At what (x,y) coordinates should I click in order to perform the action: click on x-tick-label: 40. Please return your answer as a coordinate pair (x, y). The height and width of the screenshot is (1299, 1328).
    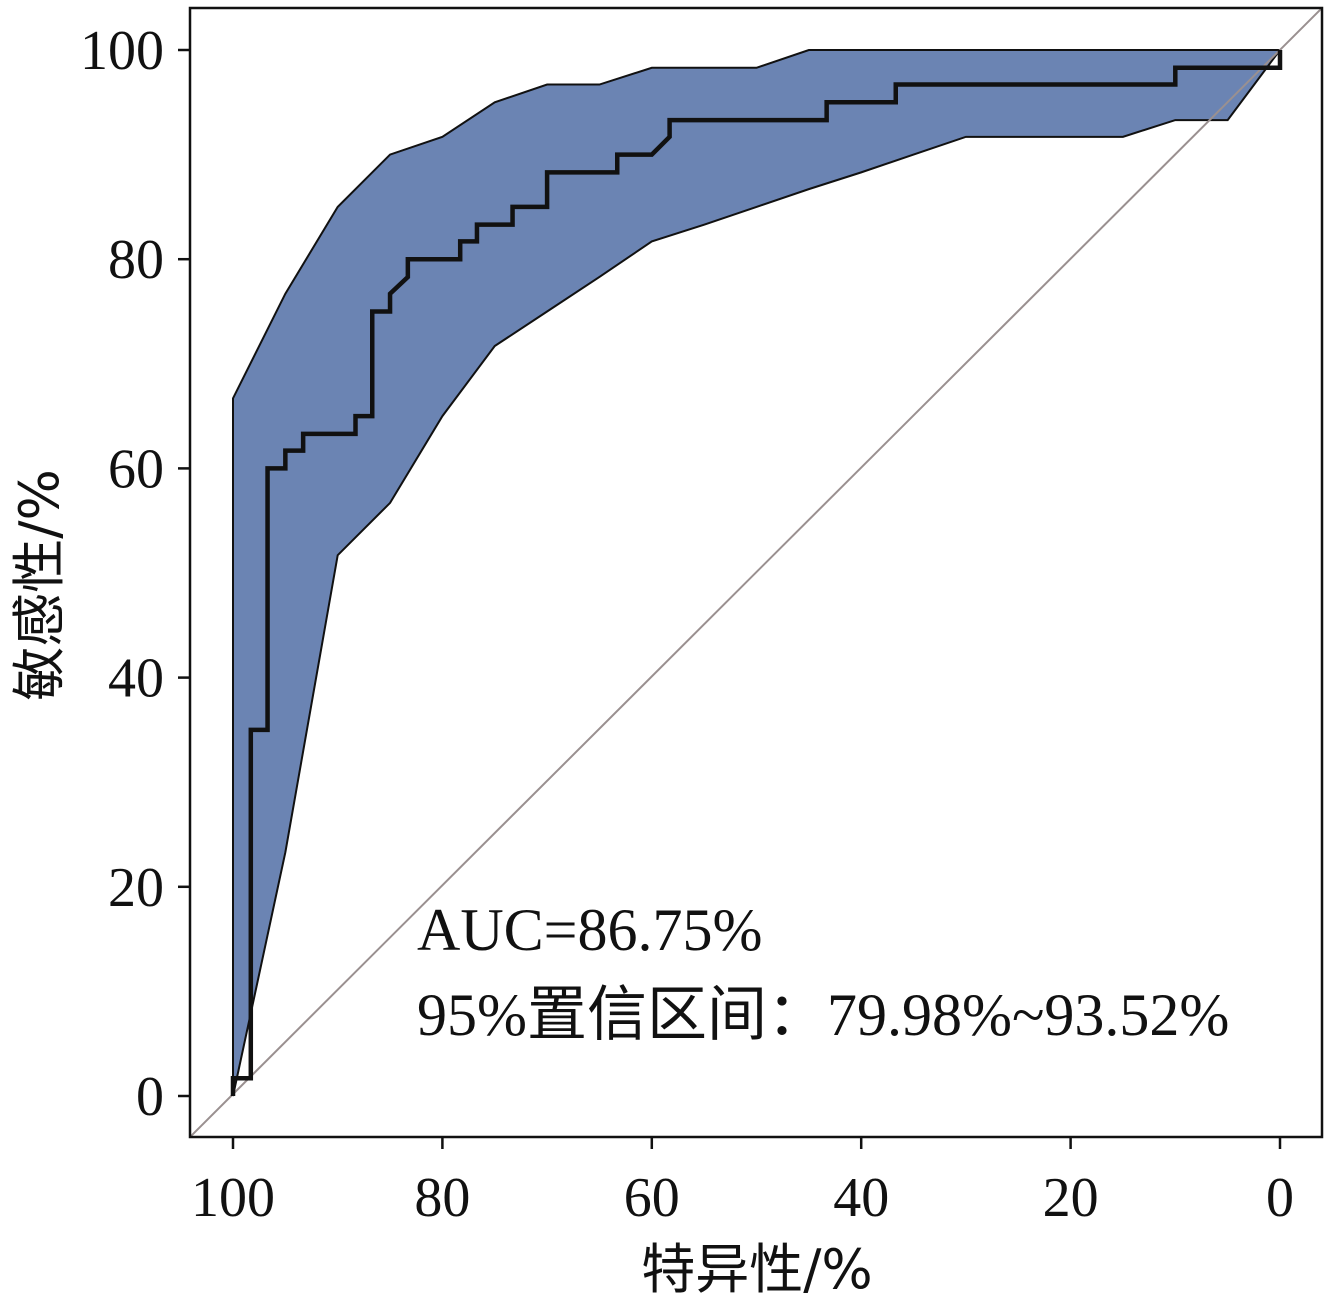
    Looking at the image, I should click on (861, 1198).